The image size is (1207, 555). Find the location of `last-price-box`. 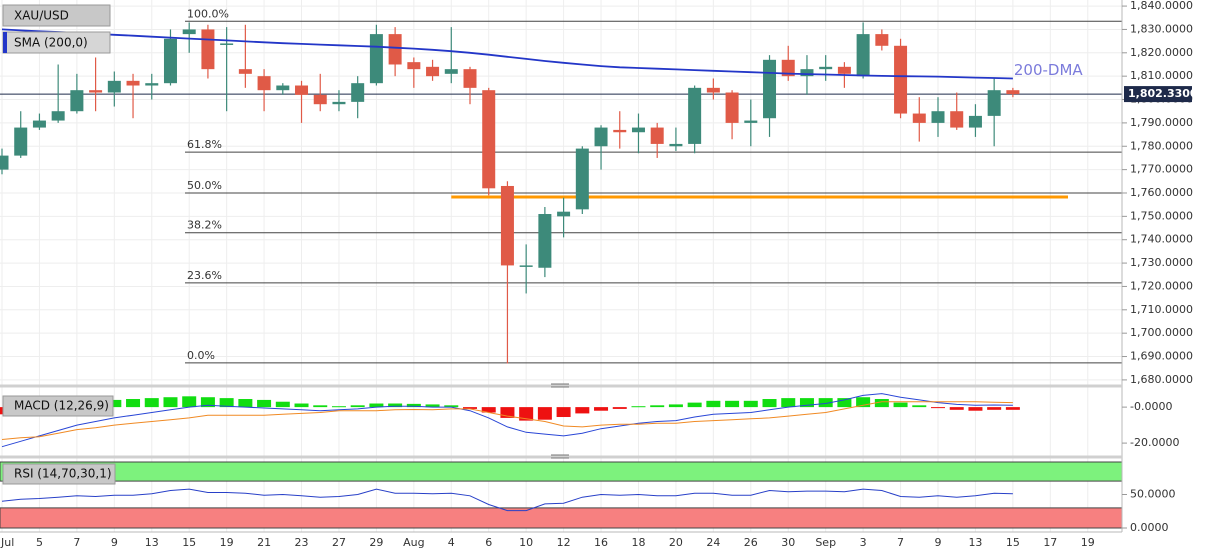

last-price-box is located at coordinates (1158, 94).